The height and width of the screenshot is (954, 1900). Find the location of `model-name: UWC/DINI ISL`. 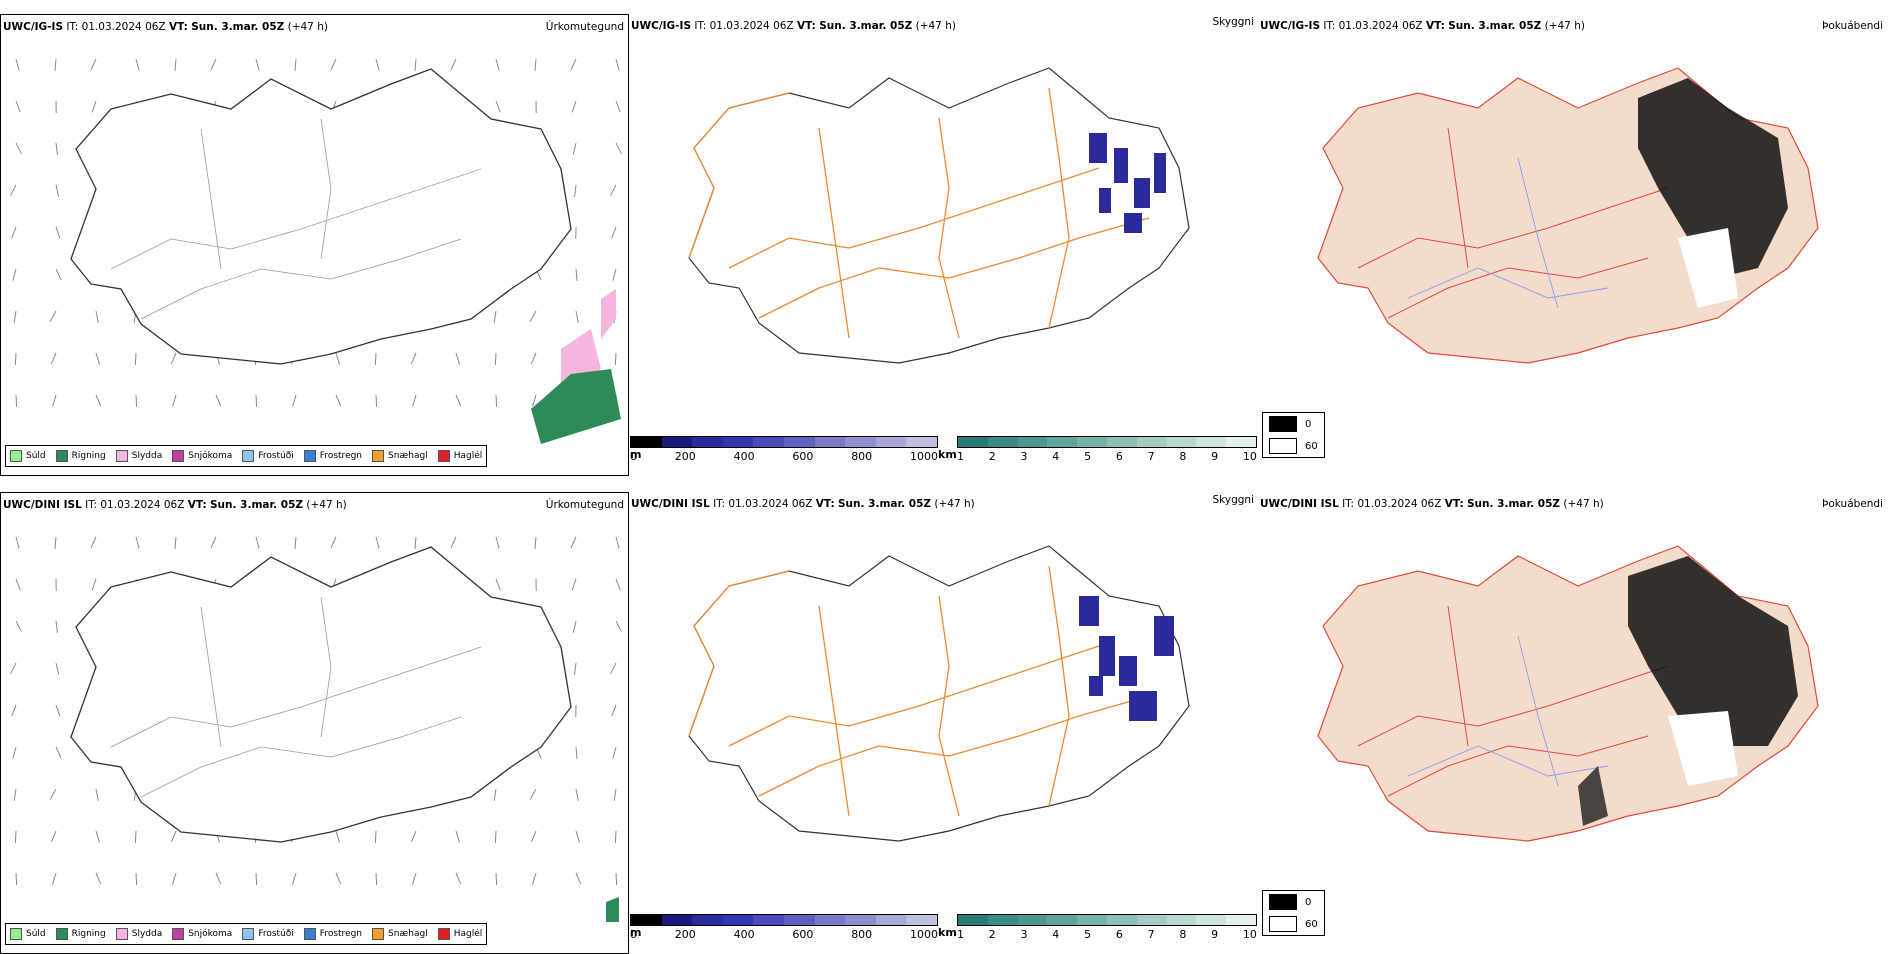

model-name: UWC/DINI ISL is located at coordinates (42, 505).